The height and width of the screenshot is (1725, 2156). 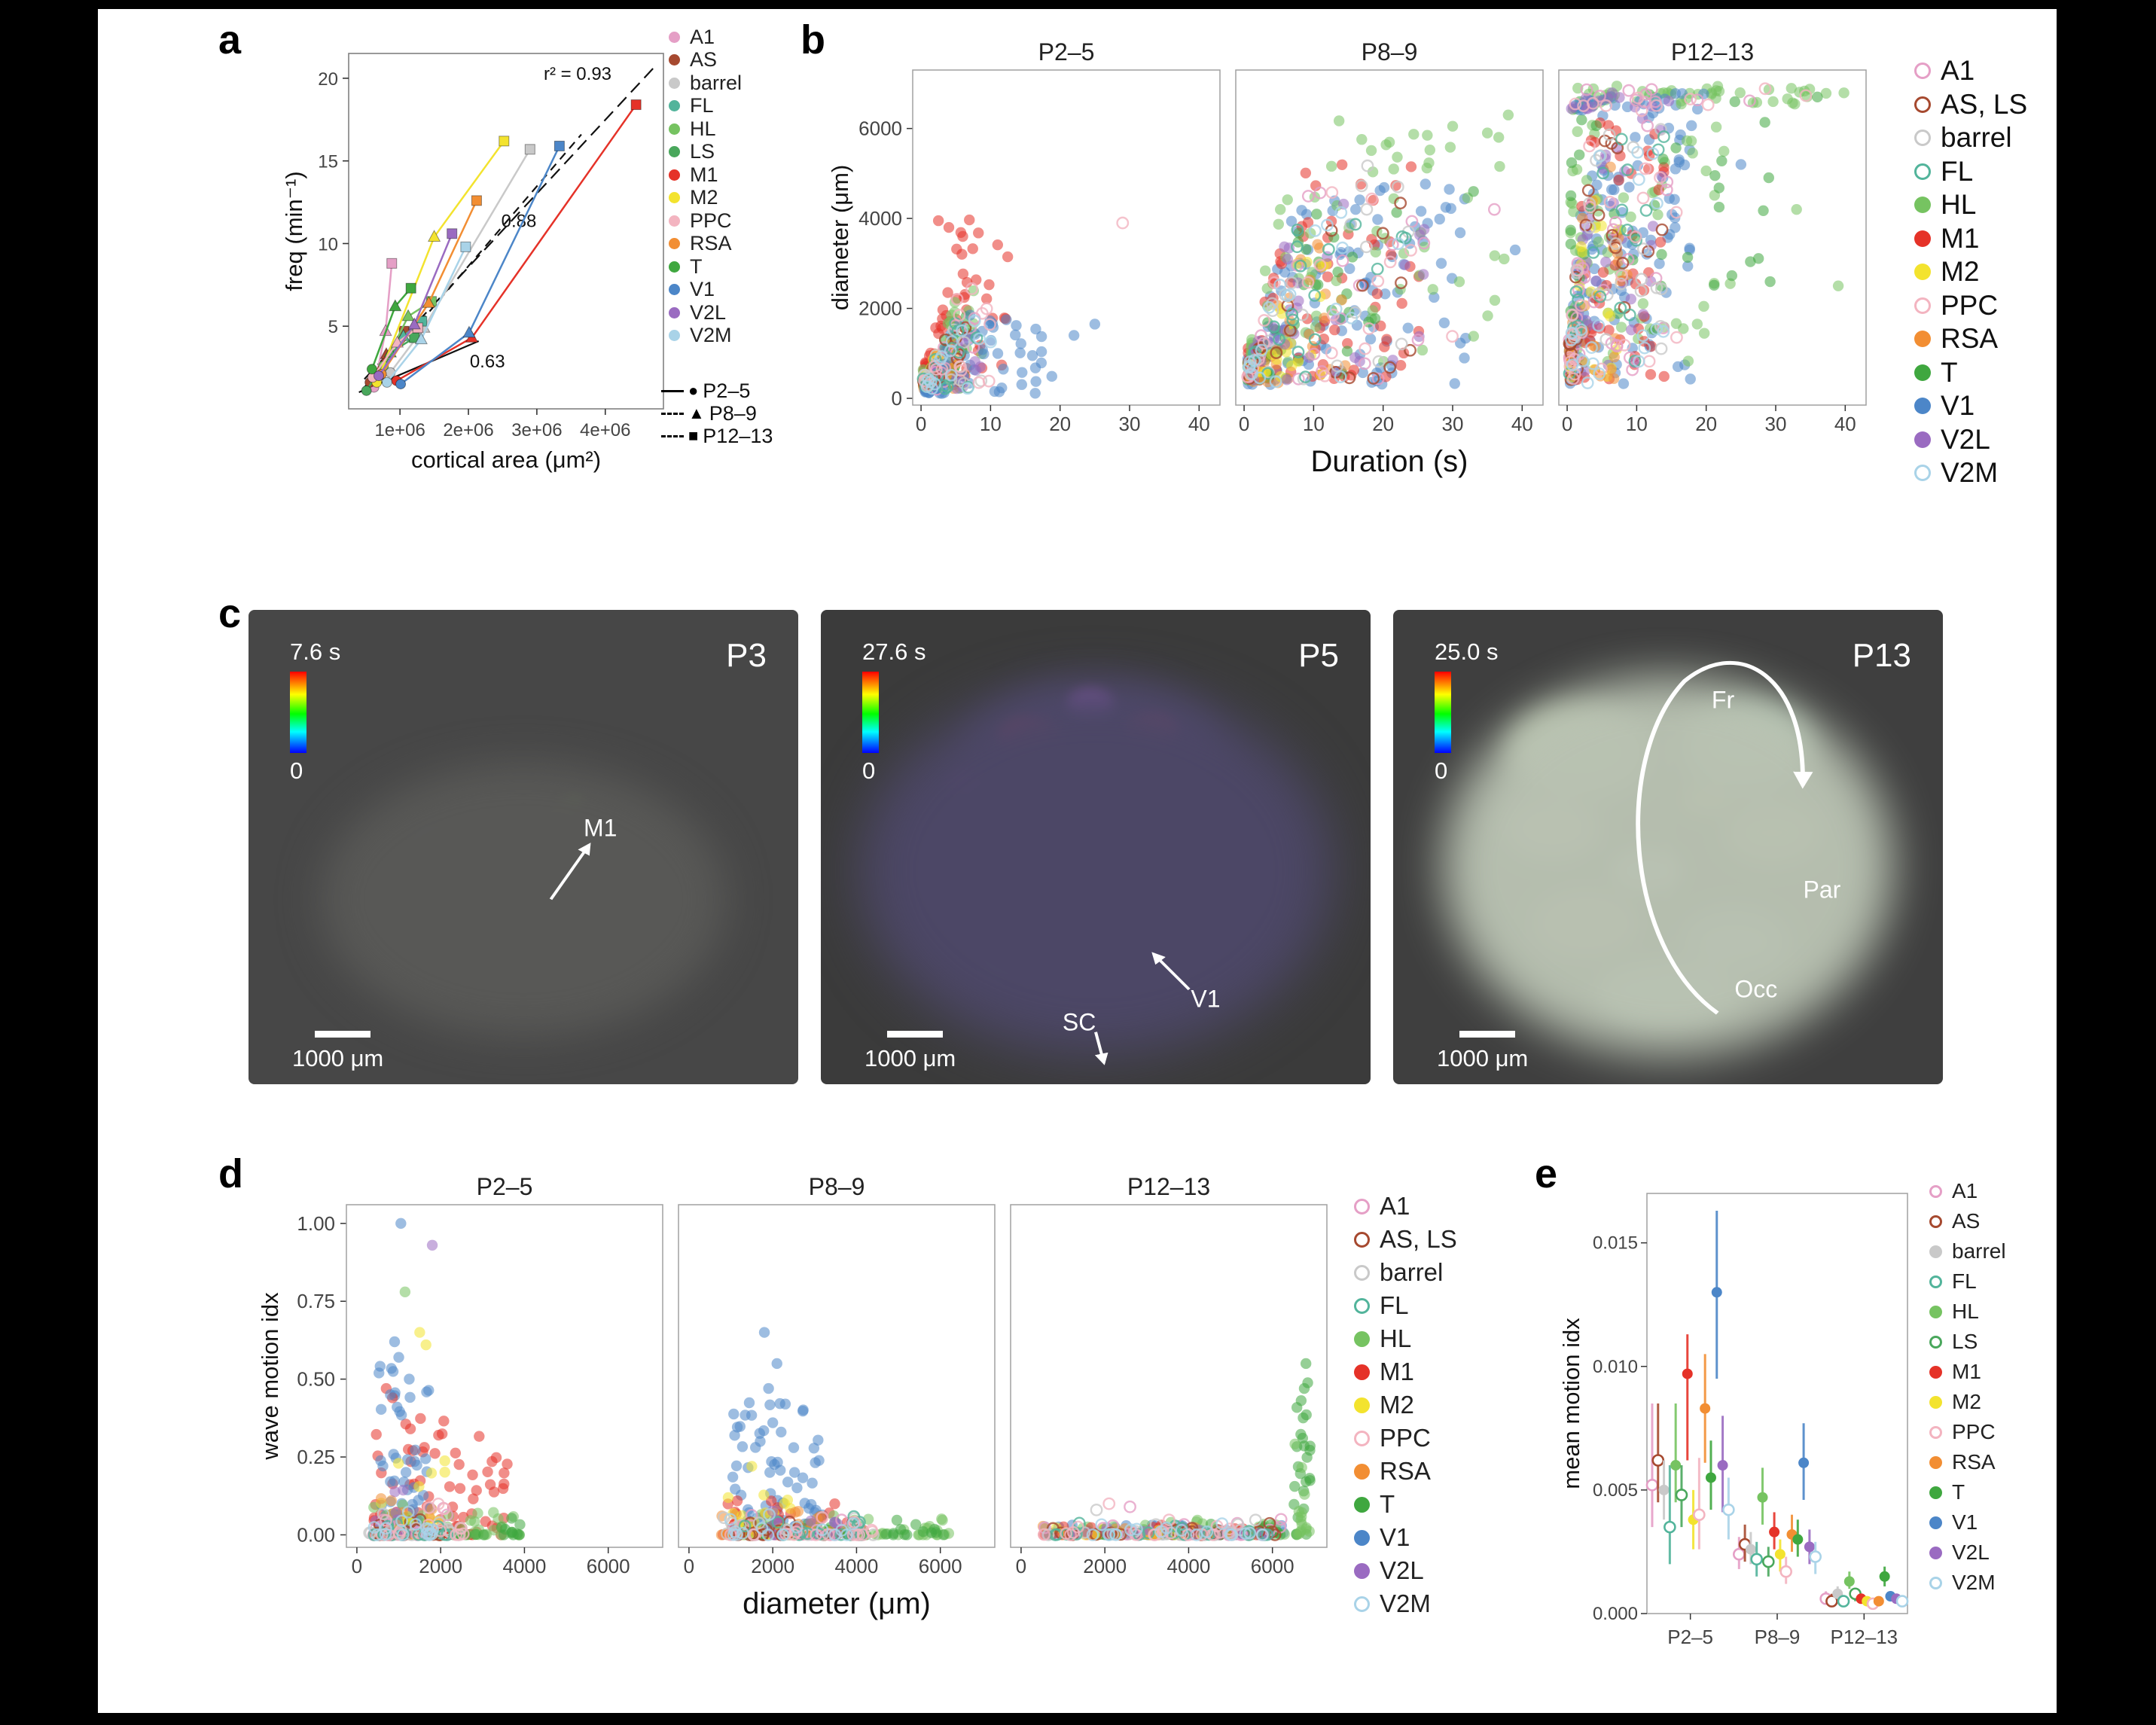 I want to click on activity-blob, so click(x=1096, y=870).